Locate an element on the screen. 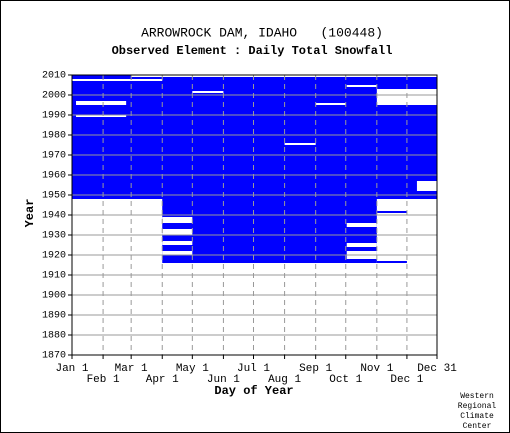 The height and width of the screenshot is (433, 510). y-tick-label: 1910 is located at coordinates (54, 276).